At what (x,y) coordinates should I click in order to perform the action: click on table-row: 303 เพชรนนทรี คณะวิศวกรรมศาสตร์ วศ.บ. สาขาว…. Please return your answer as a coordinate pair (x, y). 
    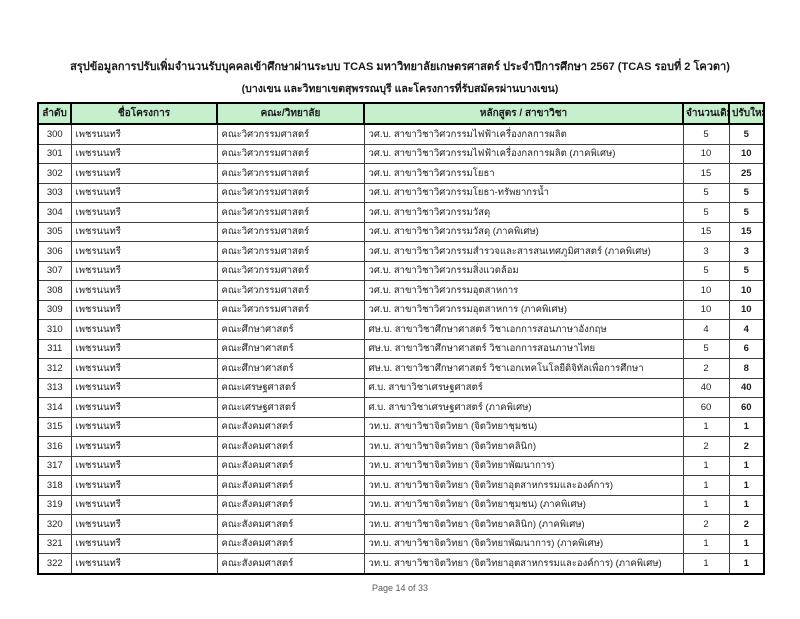
    Looking at the image, I should click on (401, 192).